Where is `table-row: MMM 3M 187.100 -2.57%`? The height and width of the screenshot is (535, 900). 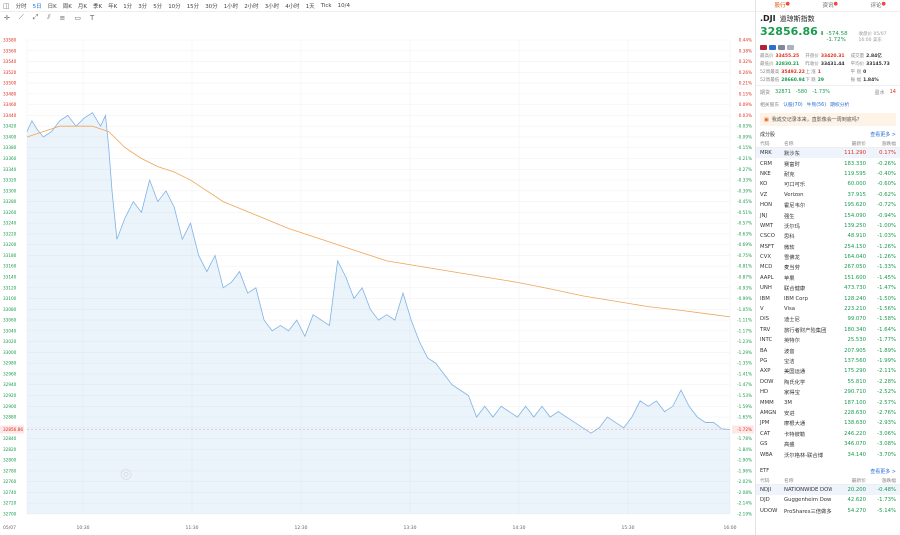
table-row: MMM 3M 187.100 -2.57% is located at coordinates (828, 402).